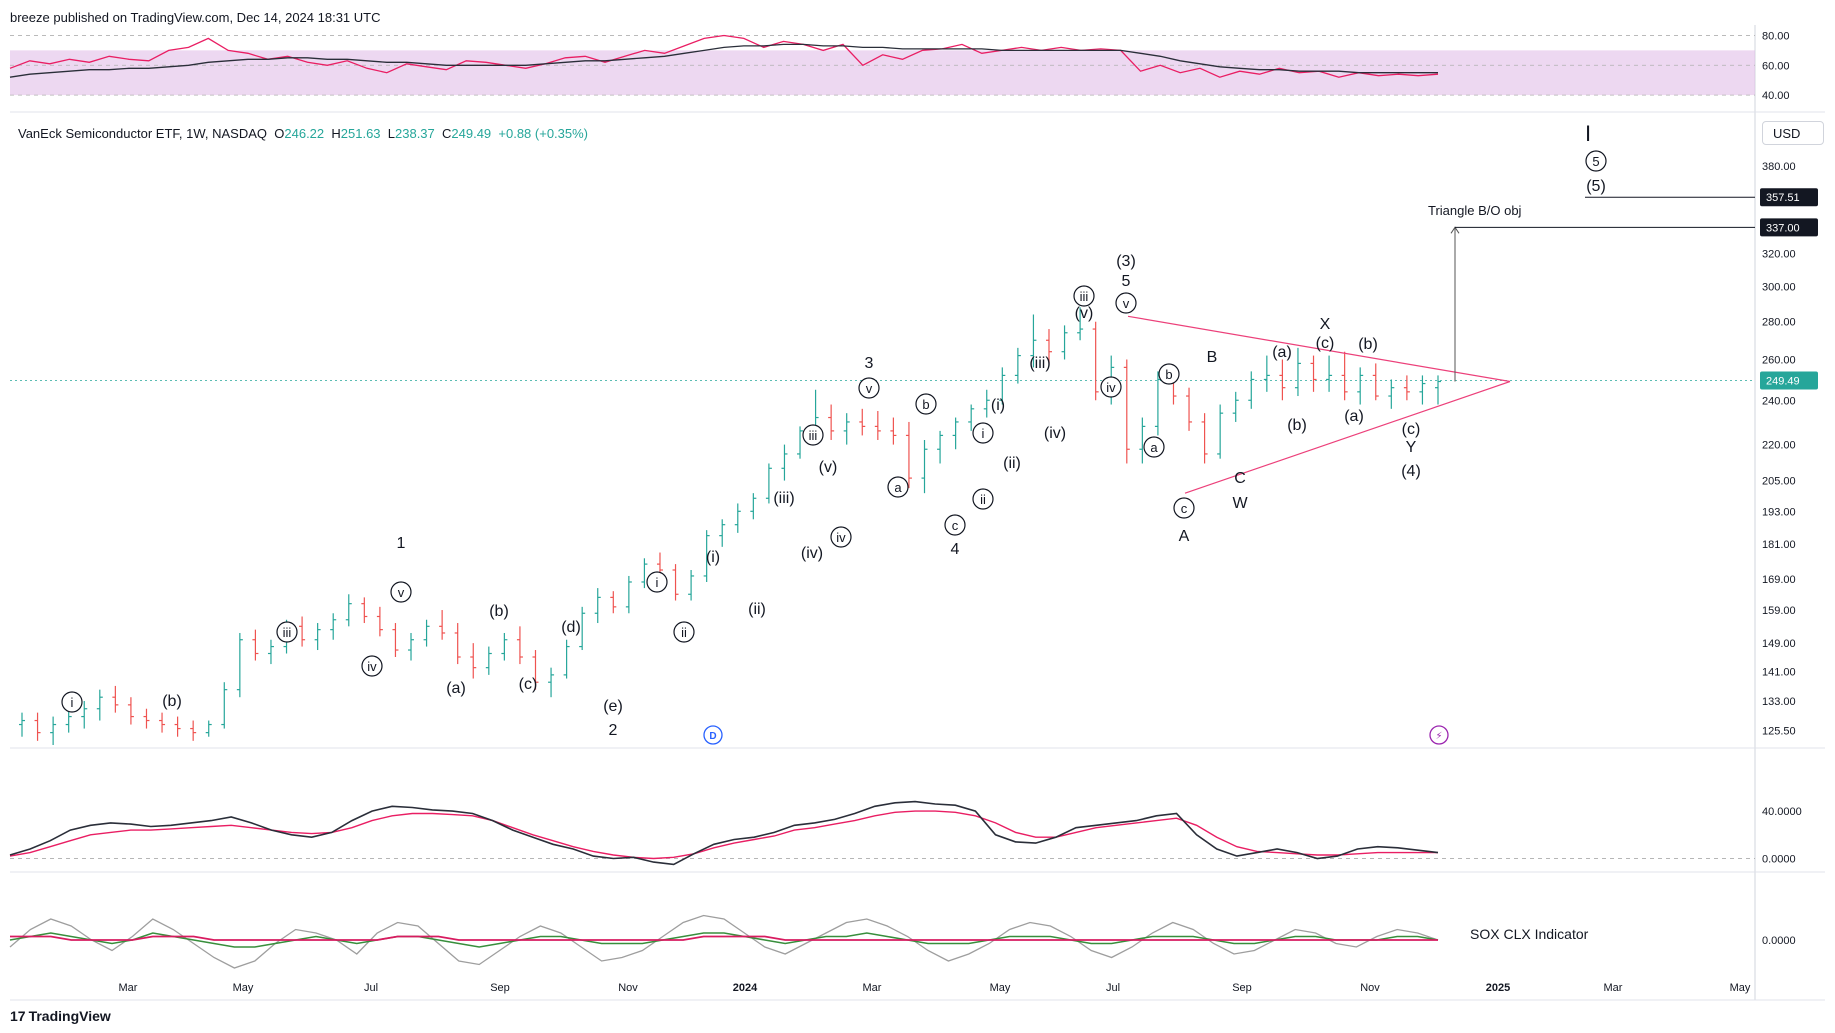 Image resolution: width=1835 pixels, height=1033 pixels. I want to click on price-tick-label: 240.00, so click(1779, 401).